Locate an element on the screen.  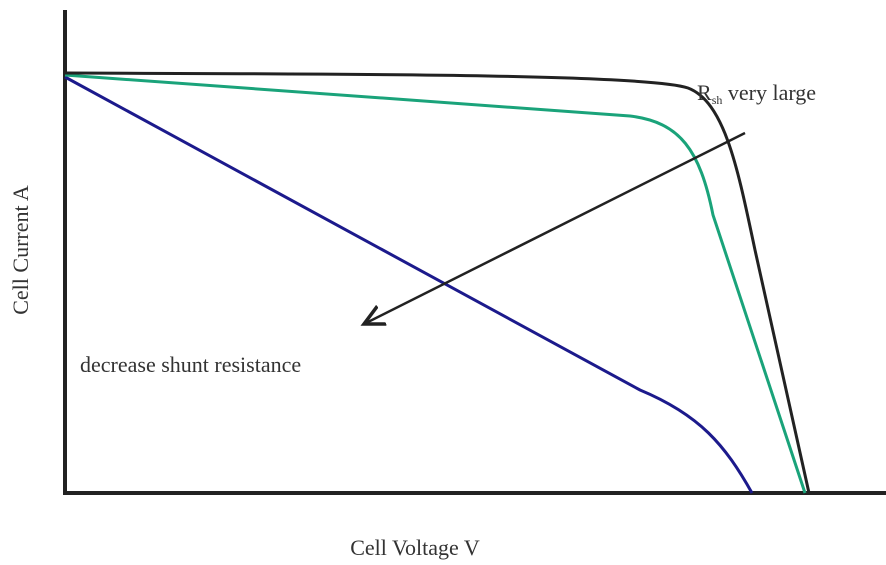
arrow-label: decrease shunt resistance is located at coordinates (190, 364).